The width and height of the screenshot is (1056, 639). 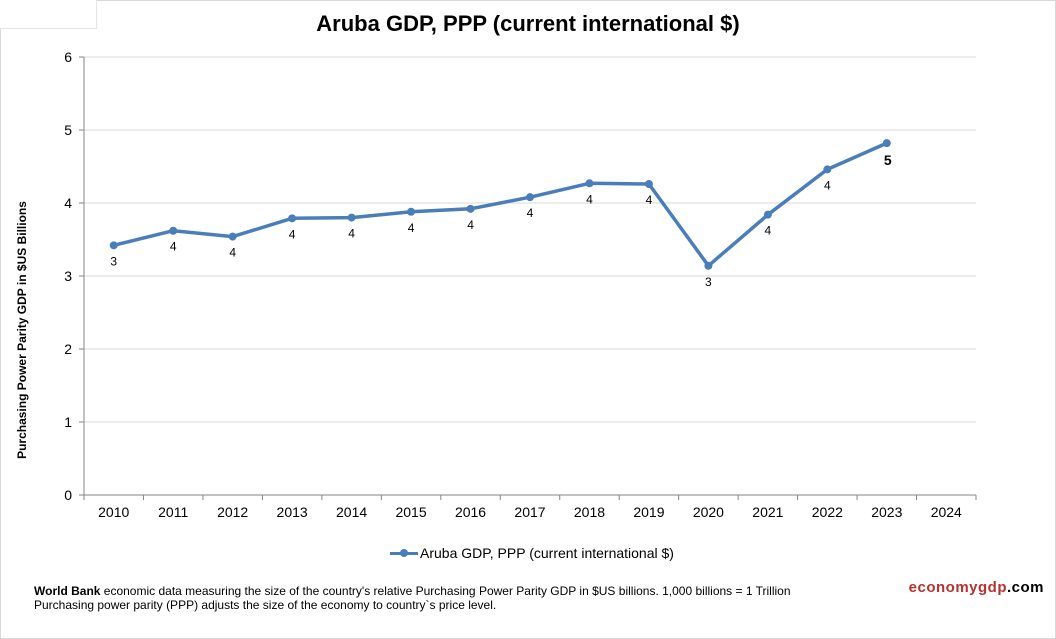 I want to click on y-tick-labels: 0 1 2 3 4 5 6, so click(x=68, y=276).